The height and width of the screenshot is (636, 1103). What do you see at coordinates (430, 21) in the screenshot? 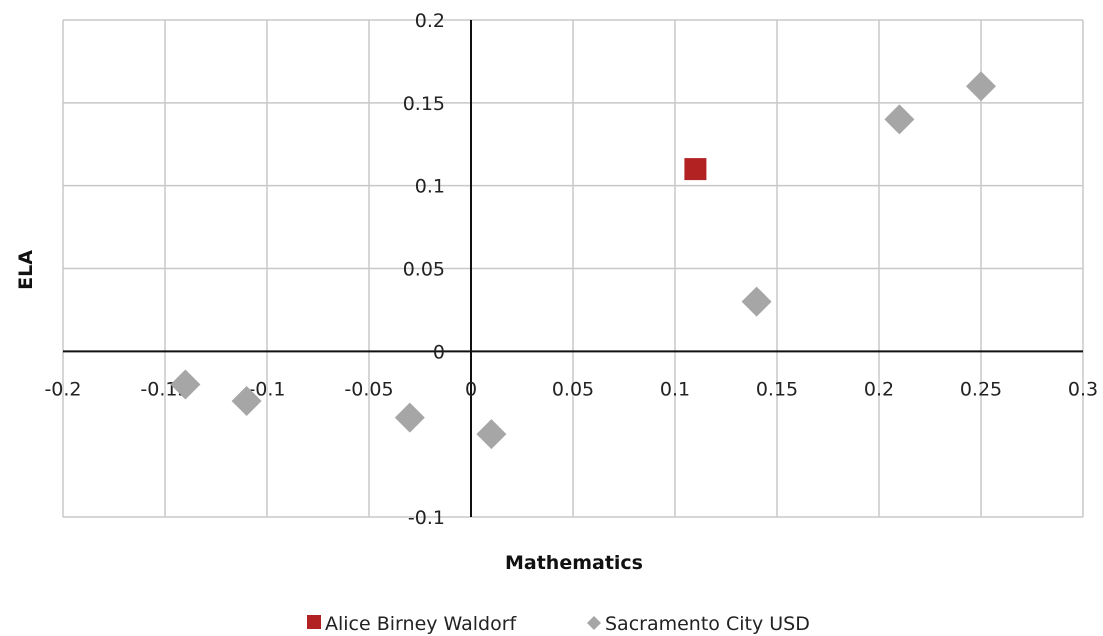
I see `y-tick-label: 0.2` at bounding box center [430, 21].